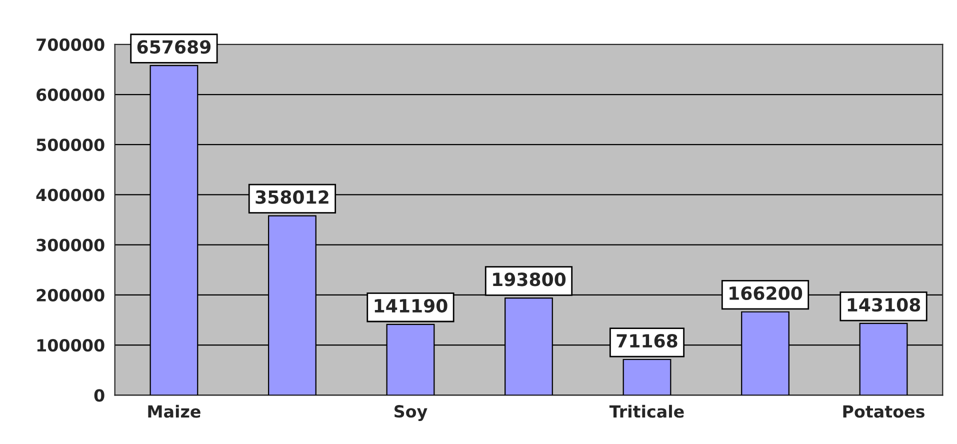 This screenshot has height=444, width=957. I want to click on data-label: 358012, so click(292, 197).